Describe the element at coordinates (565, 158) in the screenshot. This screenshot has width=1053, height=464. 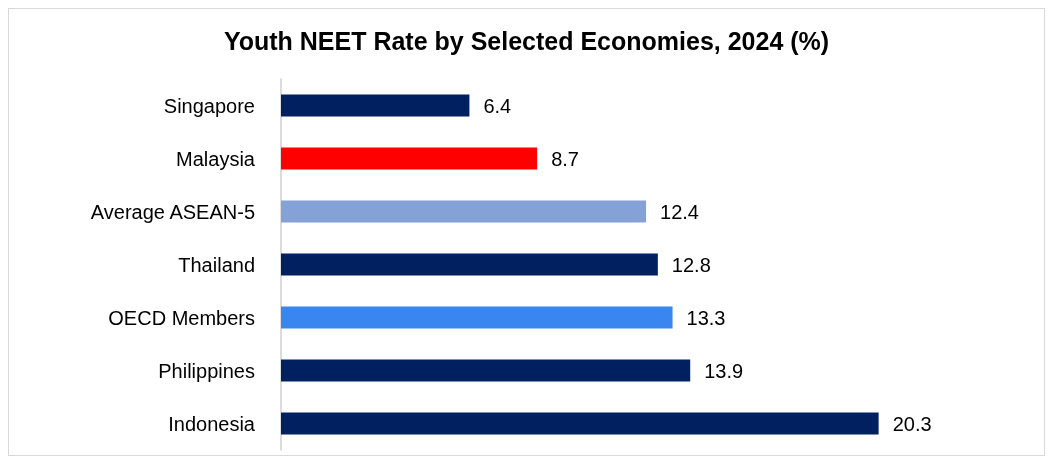
I see `data-label: 8.7` at that location.